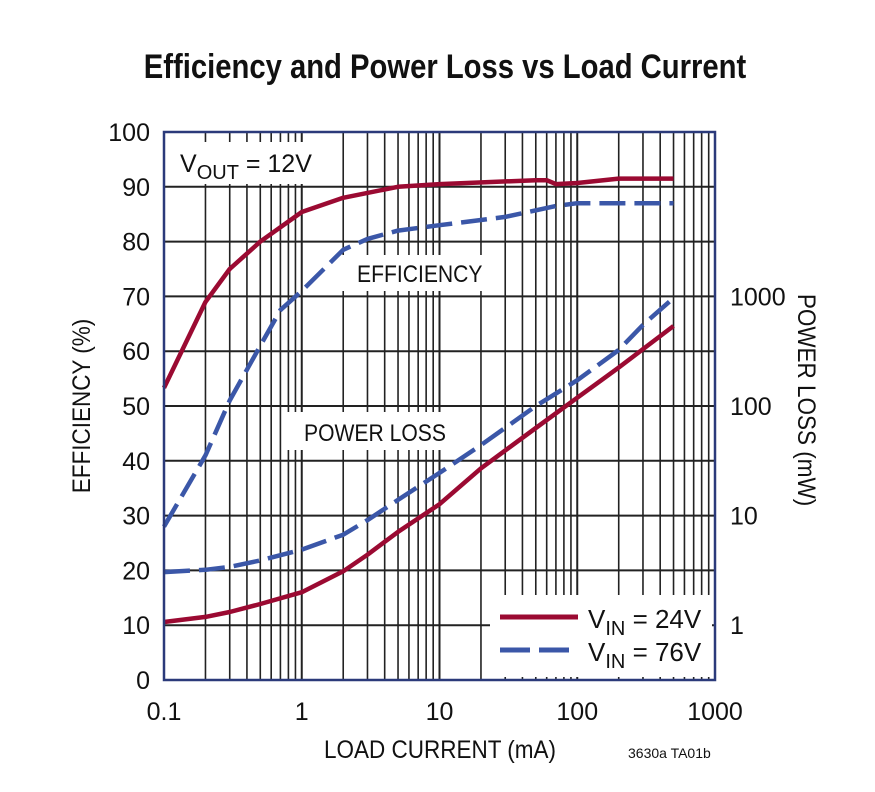  Describe the element at coordinates (136, 188) in the screenshot. I see `y-tick-label: 90` at that location.